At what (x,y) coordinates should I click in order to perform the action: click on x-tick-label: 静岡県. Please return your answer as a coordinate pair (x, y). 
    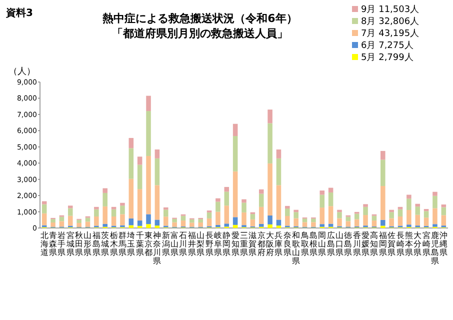
    Looking at the image, I should click on (226, 244).